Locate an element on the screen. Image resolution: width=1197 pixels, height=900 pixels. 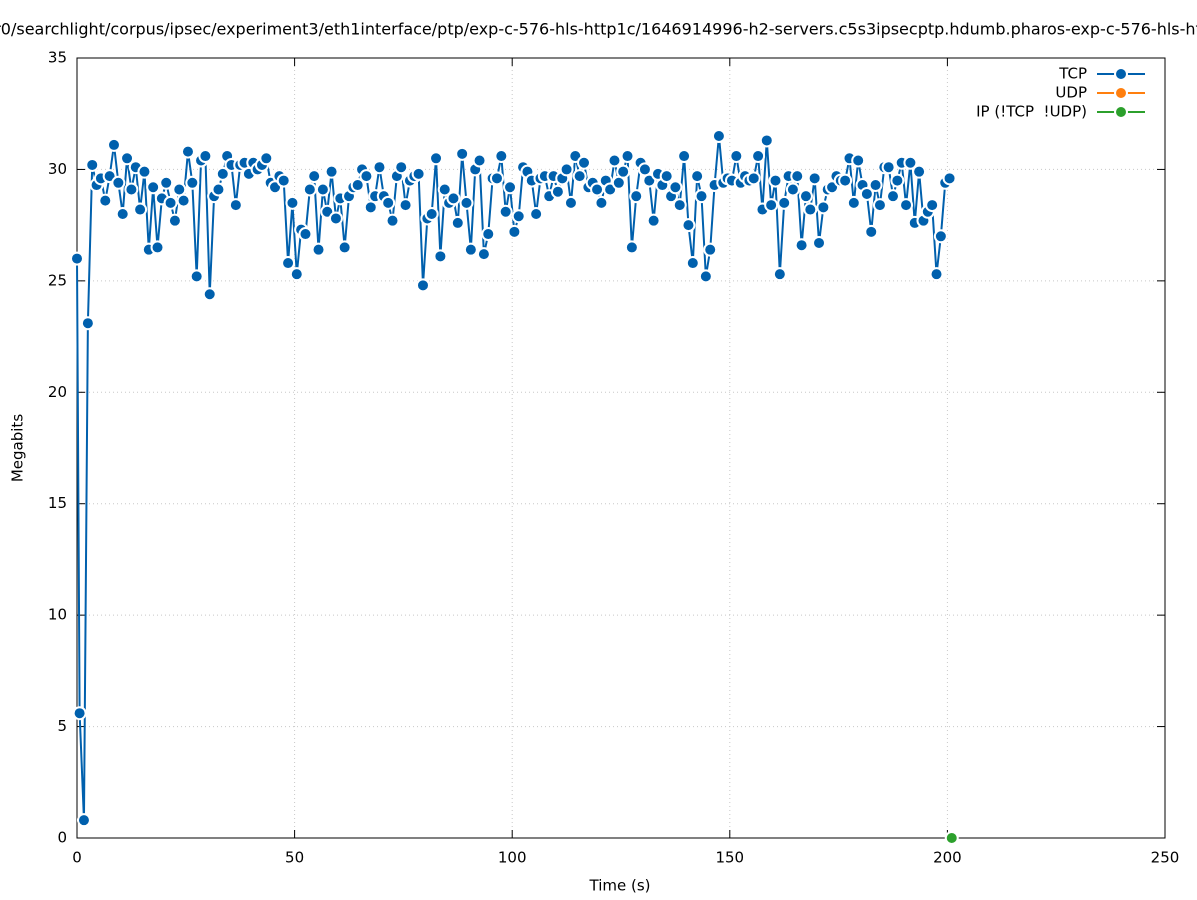
x-tick-label: 50 is located at coordinates (294, 858).